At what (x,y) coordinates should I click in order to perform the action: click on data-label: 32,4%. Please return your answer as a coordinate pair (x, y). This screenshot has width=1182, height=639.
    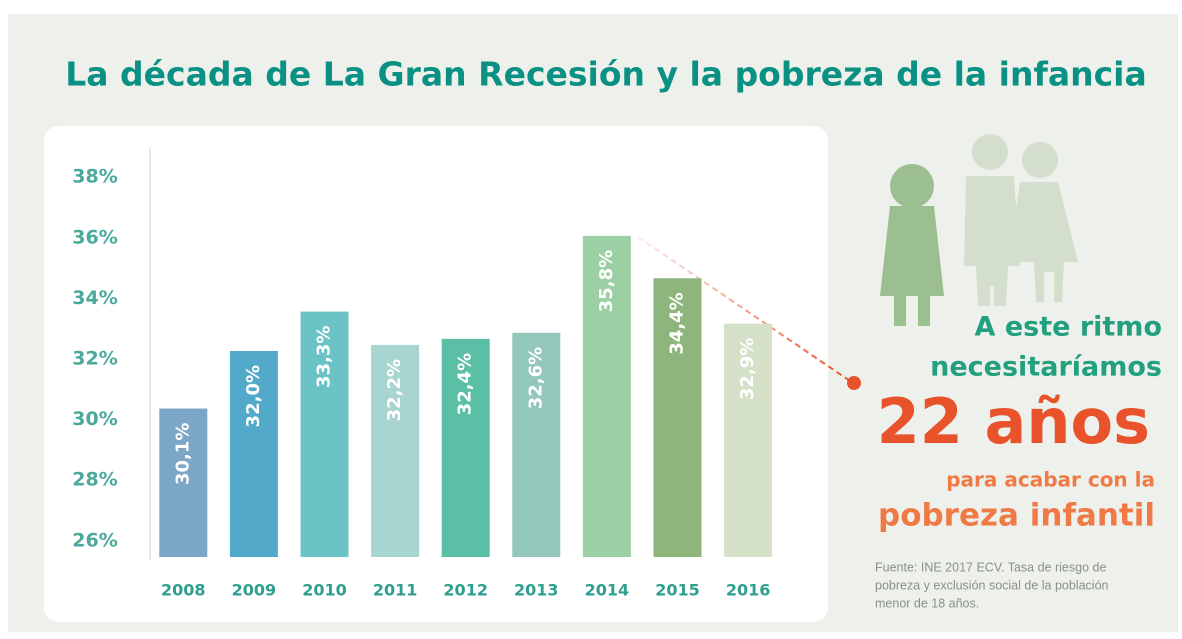
    Looking at the image, I should click on (465, 384).